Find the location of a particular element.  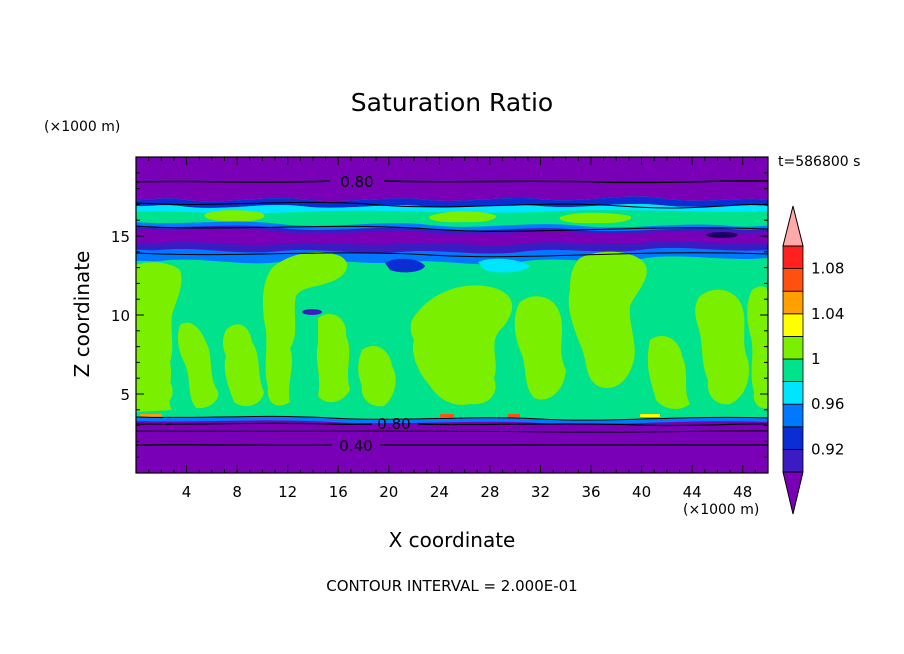

x-tick-label: 8 is located at coordinates (237, 492).